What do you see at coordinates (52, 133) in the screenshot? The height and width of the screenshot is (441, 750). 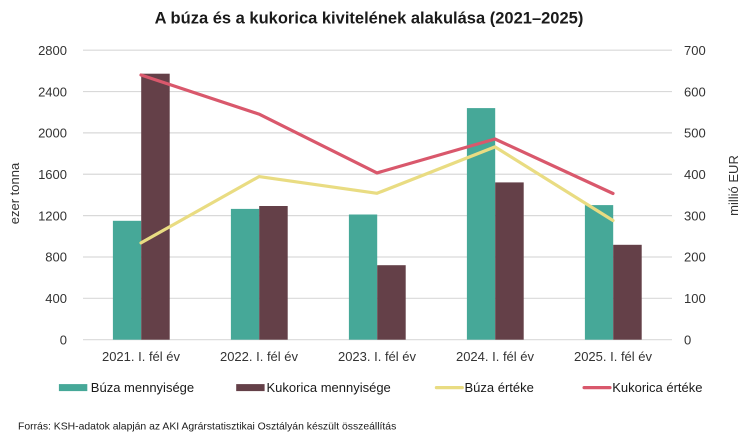 I see `svg-text: 2000` at bounding box center [52, 133].